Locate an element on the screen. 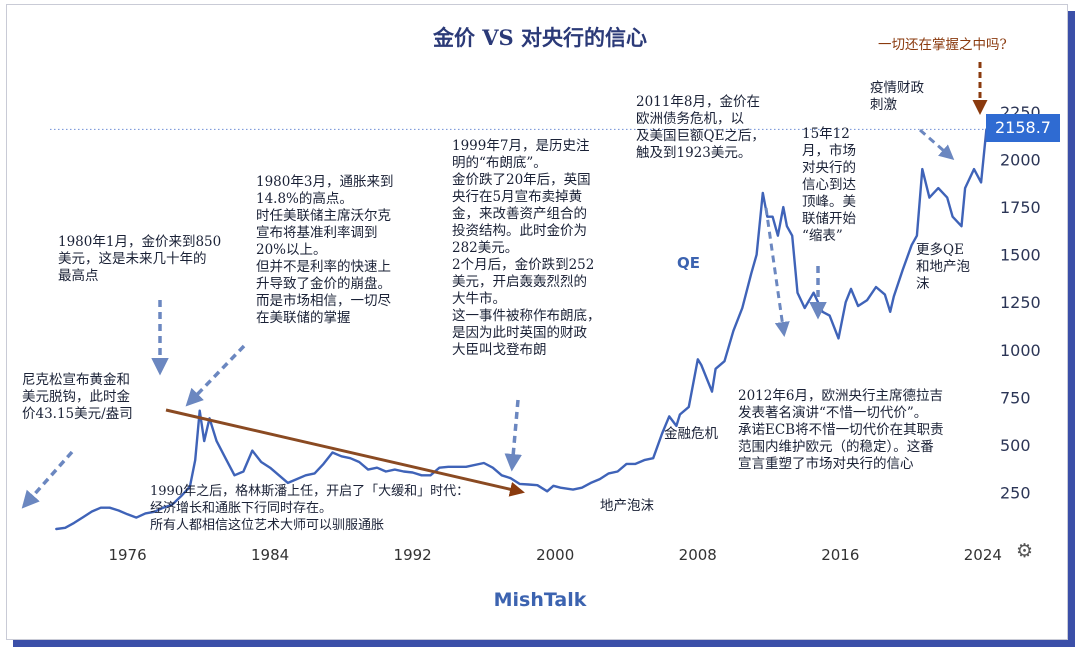 Image resolution: width=1080 pixels, height=649 pixels. x-tick-label: 1976 is located at coordinates (127, 555).